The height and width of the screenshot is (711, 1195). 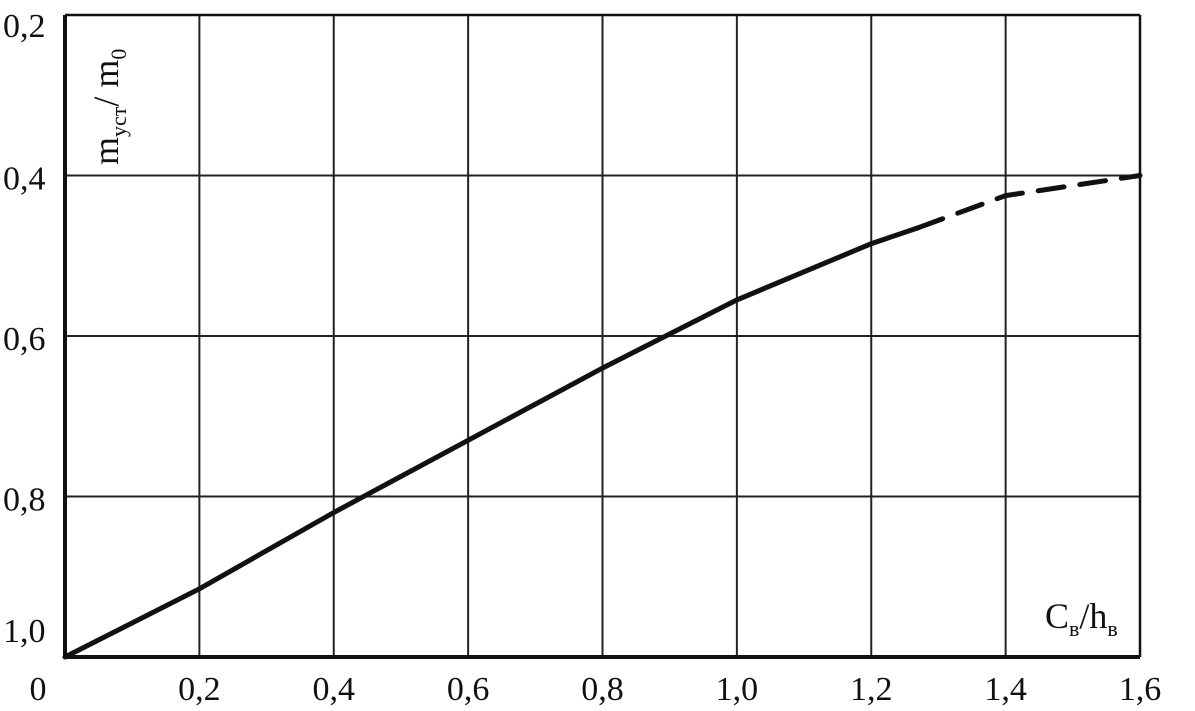 I want to click on y-tick-label: 0,2, so click(x=24, y=26).